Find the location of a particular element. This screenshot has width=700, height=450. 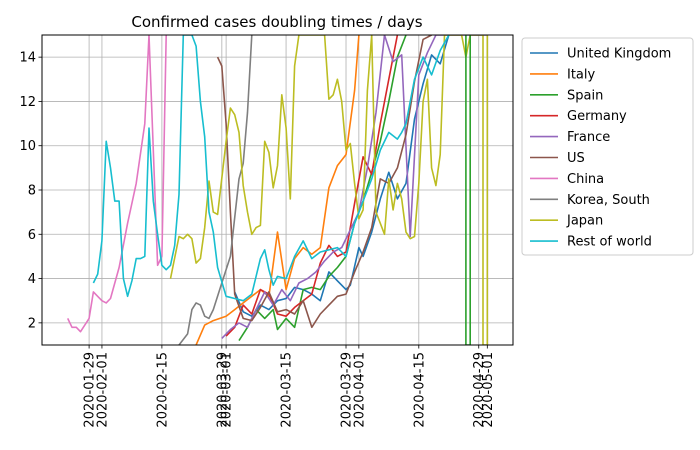

legend-label: US is located at coordinates (576, 158).